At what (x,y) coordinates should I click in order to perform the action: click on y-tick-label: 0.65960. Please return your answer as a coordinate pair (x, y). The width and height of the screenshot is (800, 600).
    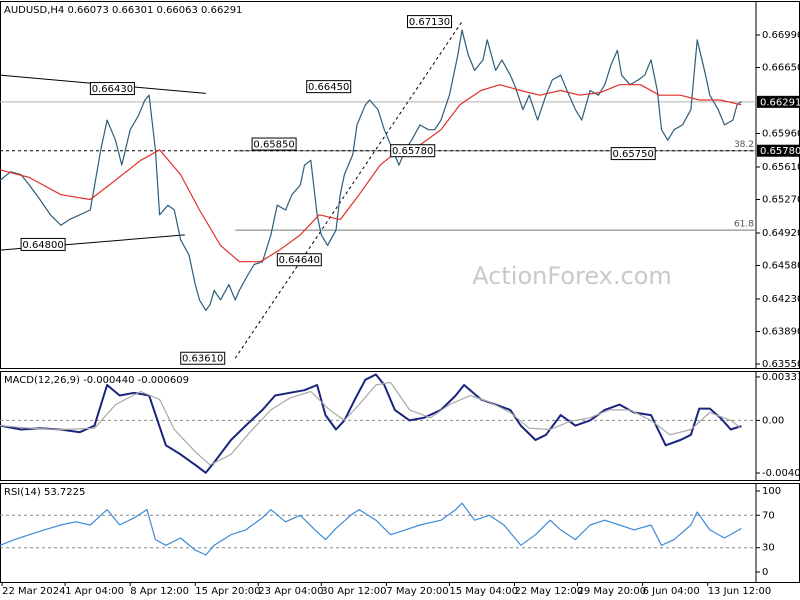
    Looking at the image, I should click on (781, 133).